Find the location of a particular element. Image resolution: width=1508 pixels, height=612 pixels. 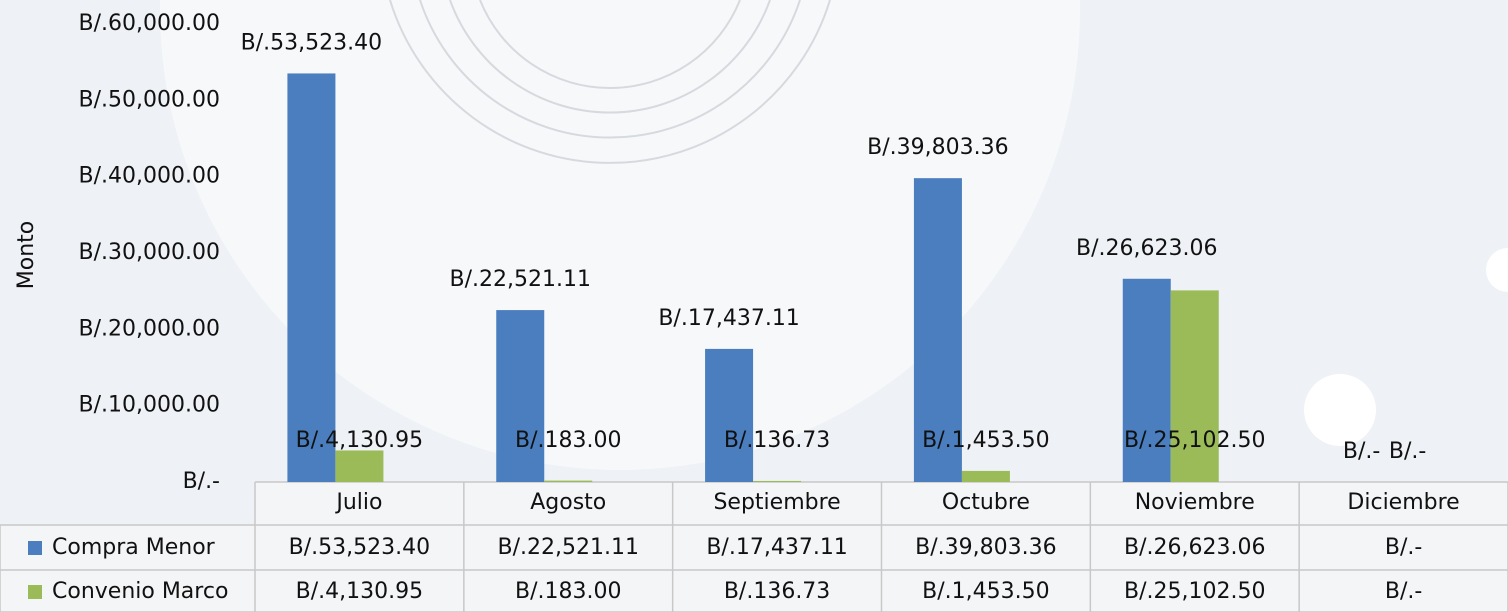

table-cell: B/.25,102.50 is located at coordinates (1194, 591).